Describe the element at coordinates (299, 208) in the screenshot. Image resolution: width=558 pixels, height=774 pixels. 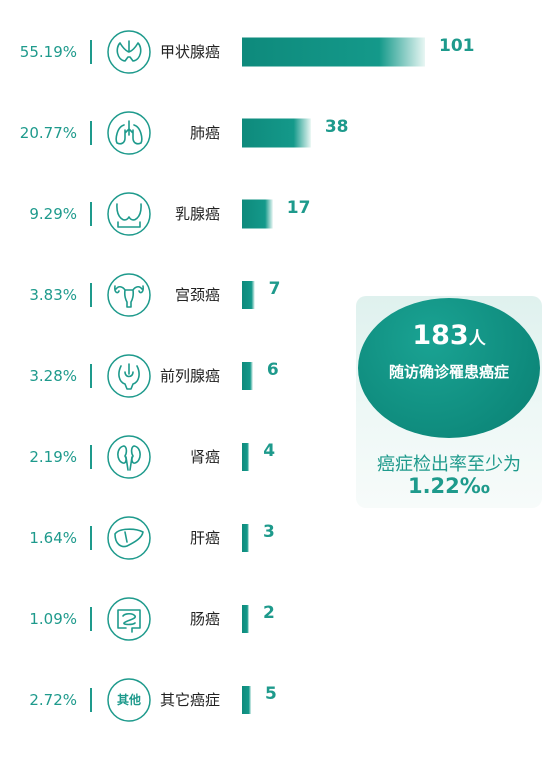
I see `value-label: 17` at that location.